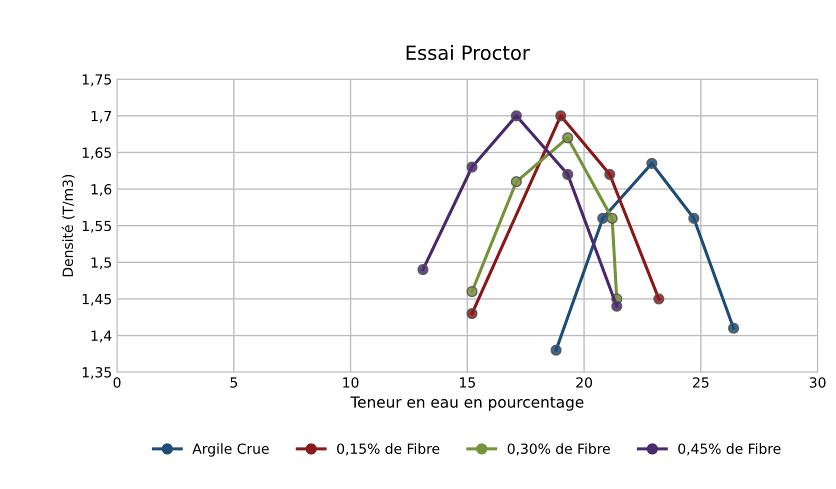  I want to click on y-tick-label: 1,45, so click(96, 300).